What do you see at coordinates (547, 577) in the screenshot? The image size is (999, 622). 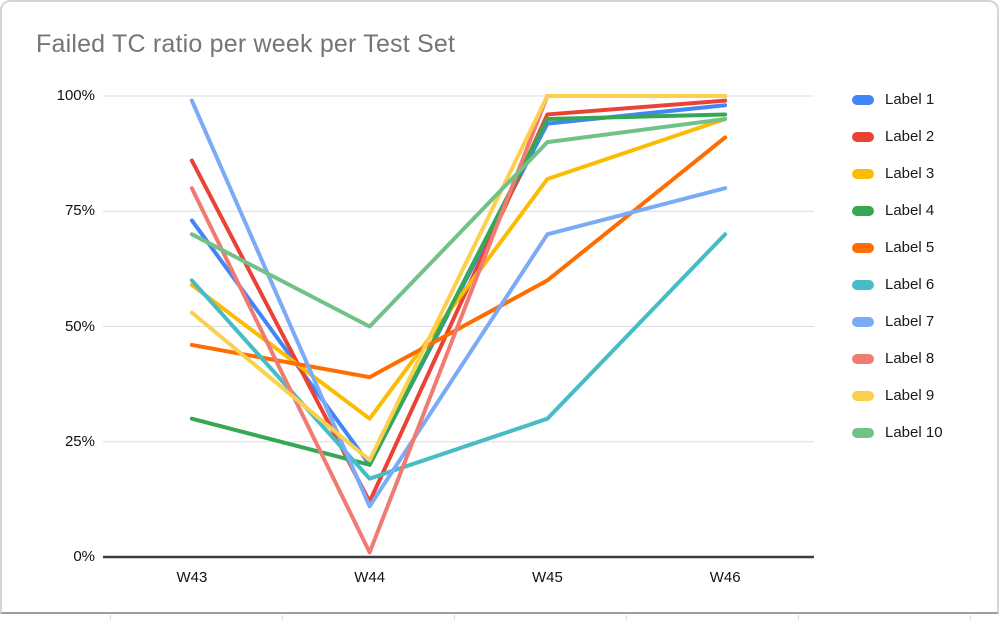 I see `x-tick-label: W45` at bounding box center [547, 577].